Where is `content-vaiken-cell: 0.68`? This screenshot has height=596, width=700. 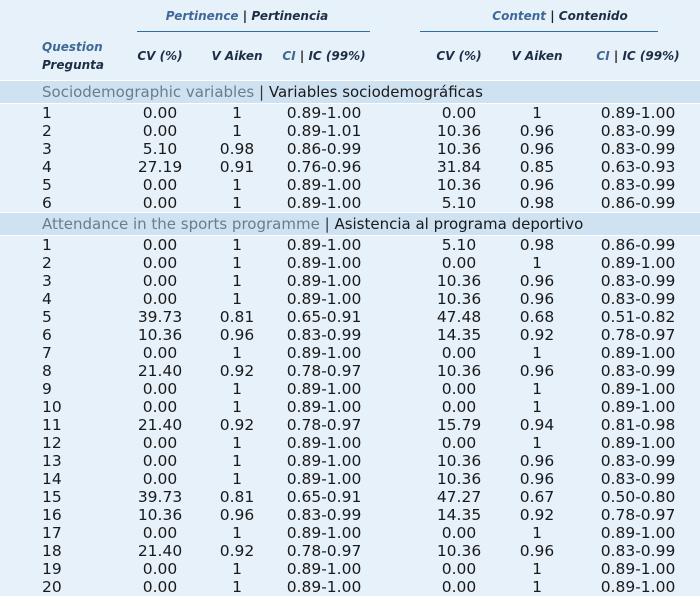 content-vaiken-cell: 0.68 is located at coordinates (537, 317).